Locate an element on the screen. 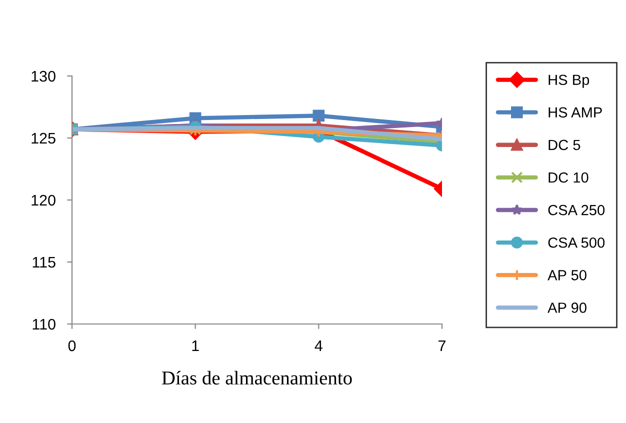 Image resolution: width=626 pixels, height=423 pixels. x-axis-title: Días de almacenamiento is located at coordinates (257, 377).